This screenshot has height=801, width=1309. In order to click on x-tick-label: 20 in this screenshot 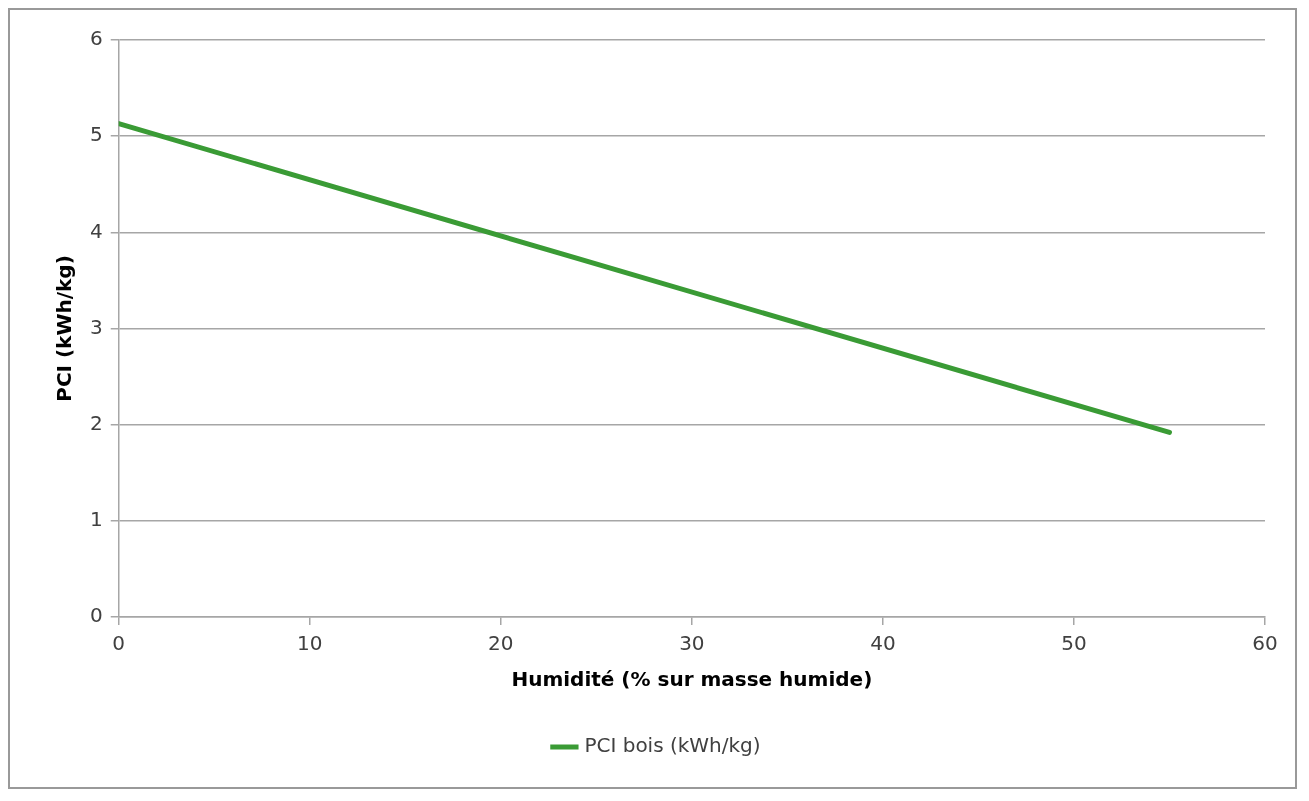, I will do `click(501, 643)`.